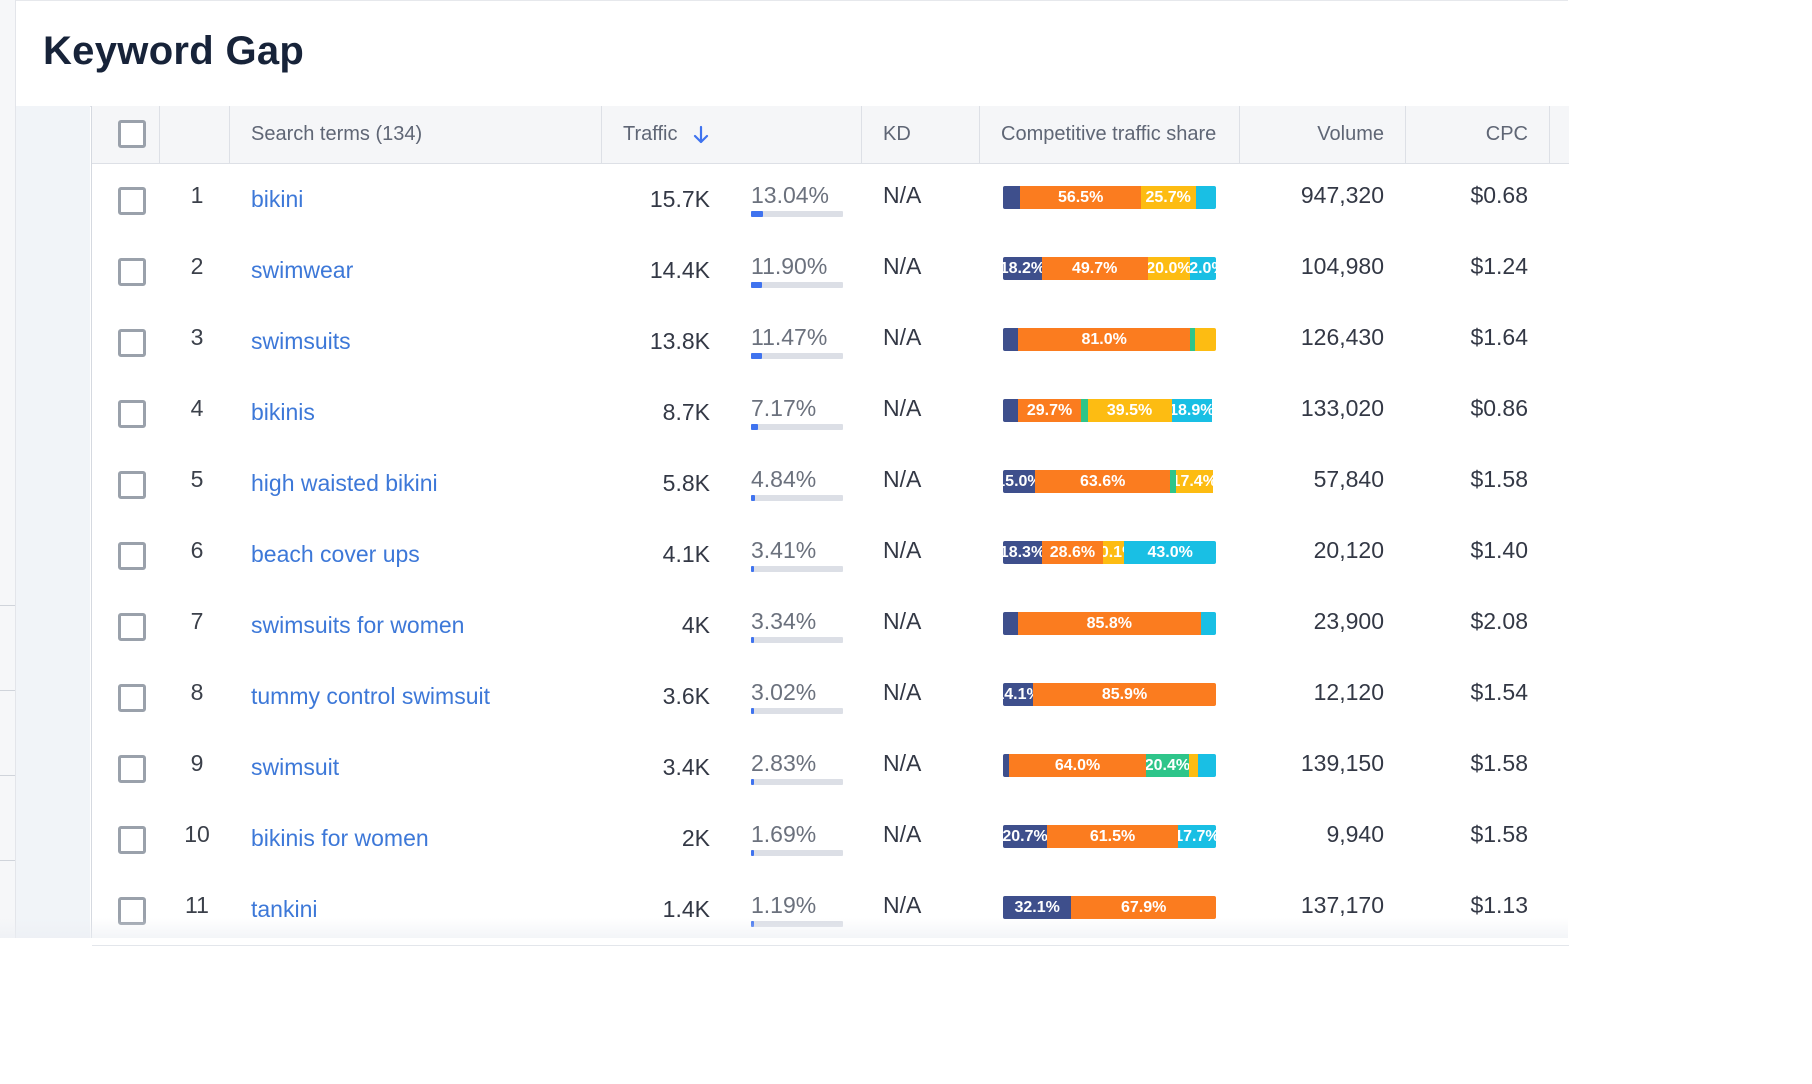  I want to click on header-select-cell, so click(126, 134).